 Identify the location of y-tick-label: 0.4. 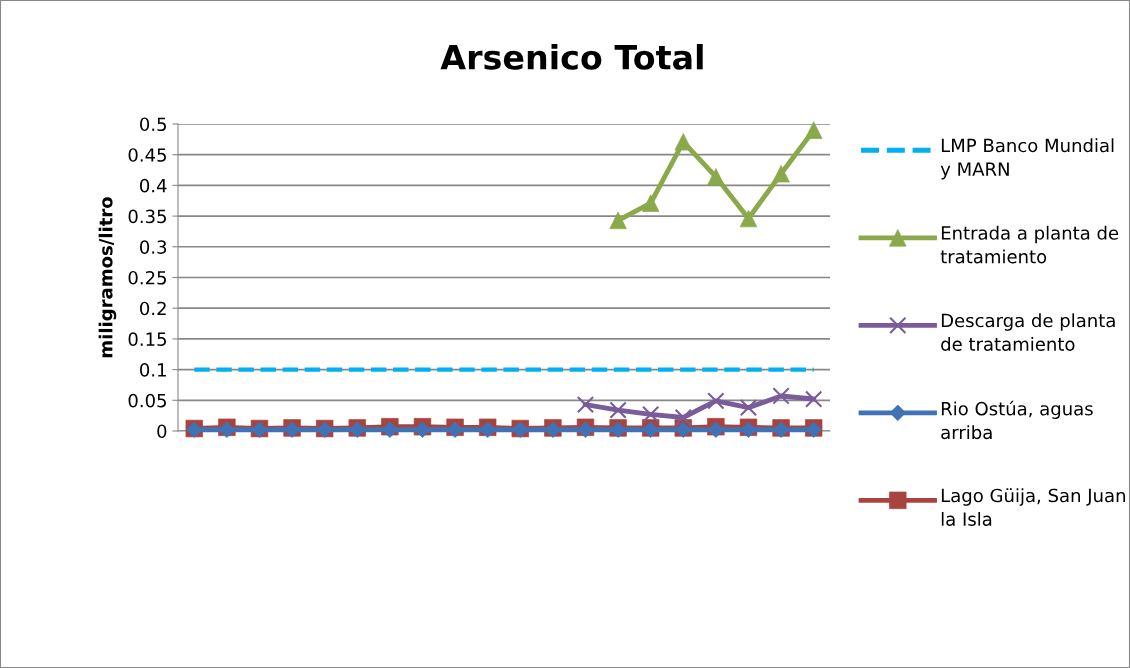
(153, 185).